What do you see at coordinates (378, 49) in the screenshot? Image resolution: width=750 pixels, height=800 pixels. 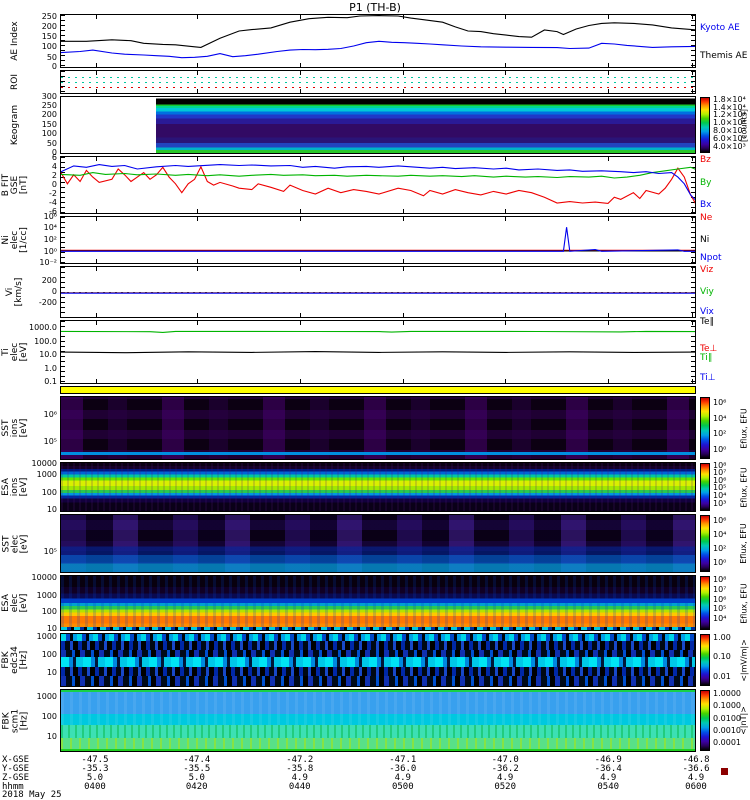 I see `series-Themis AE` at bounding box center [378, 49].